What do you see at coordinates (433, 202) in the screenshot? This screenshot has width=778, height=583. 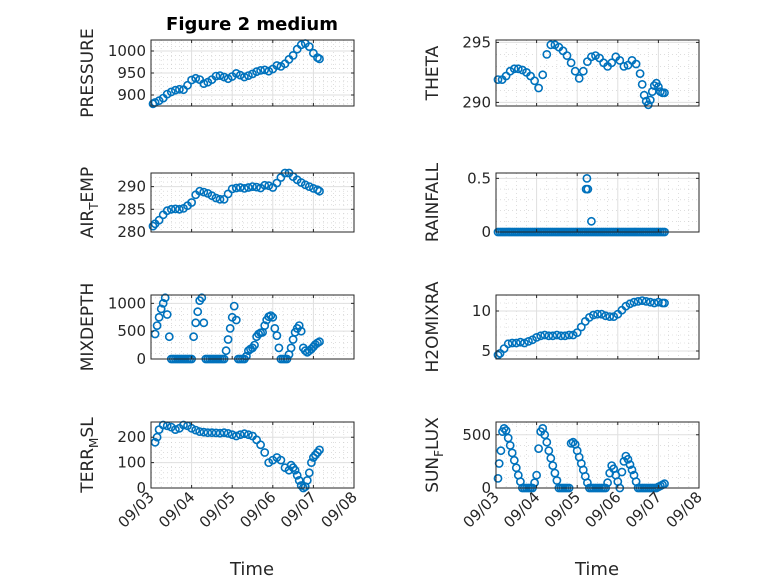 I see `y-axis-label-part: RAINFALL` at bounding box center [433, 202].